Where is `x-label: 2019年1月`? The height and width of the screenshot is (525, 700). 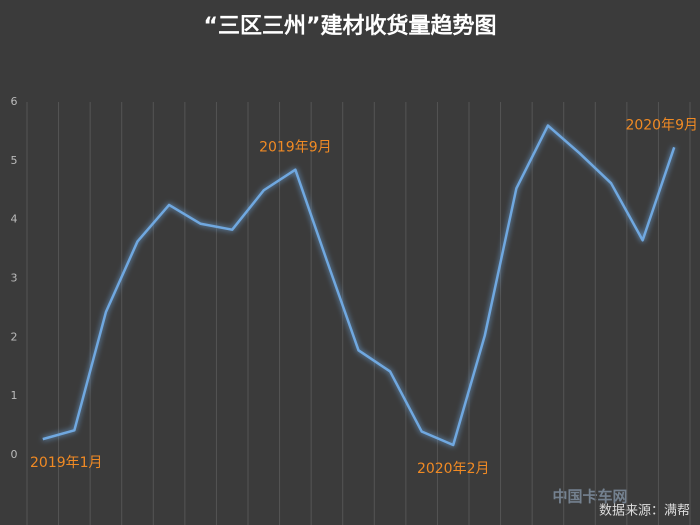
x-label: 2019年1月 is located at coordinates (66, 463).